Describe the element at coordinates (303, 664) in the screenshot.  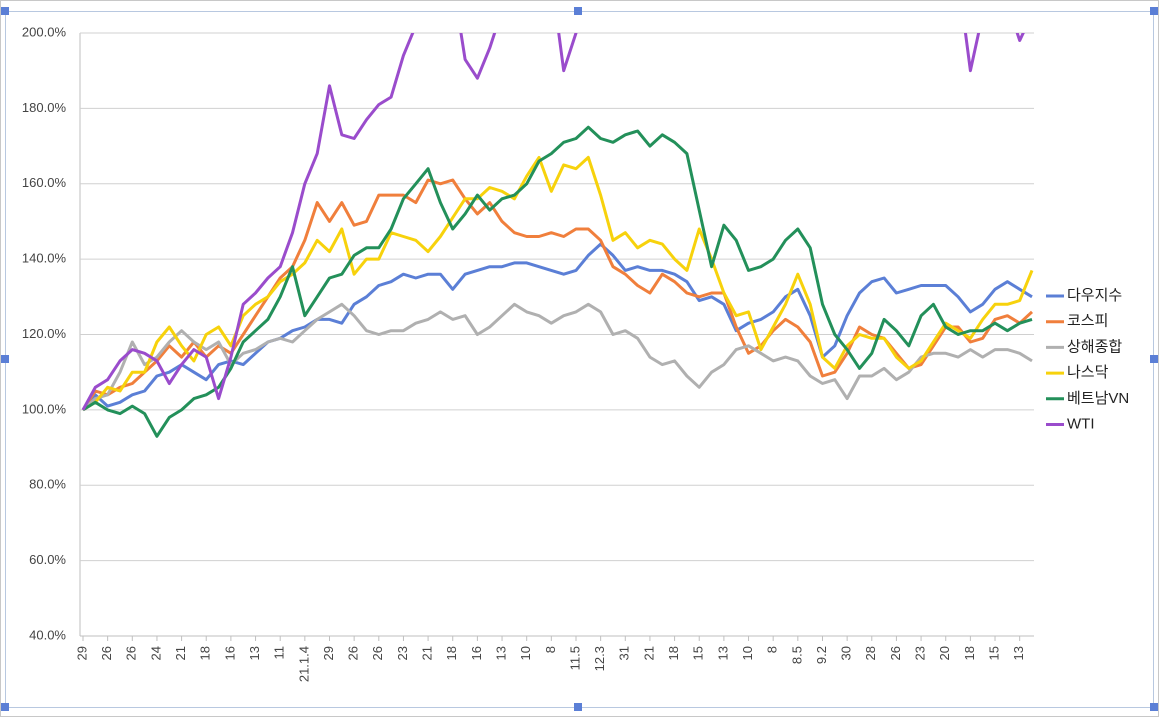
I see `x-tick-label: 21.1.4` at that location.